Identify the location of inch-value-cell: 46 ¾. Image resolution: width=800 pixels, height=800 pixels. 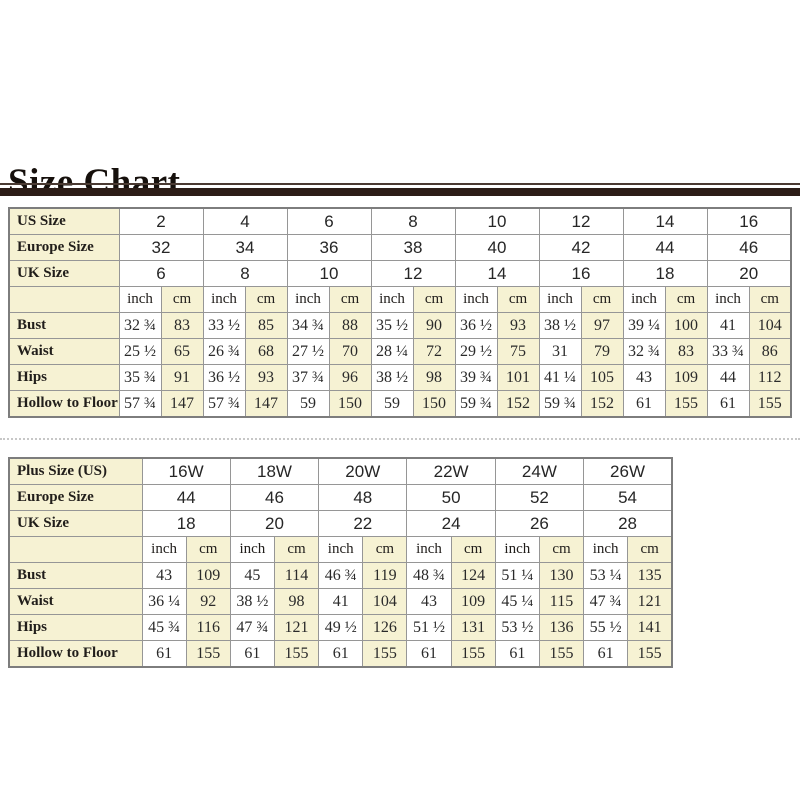
(341, 575).